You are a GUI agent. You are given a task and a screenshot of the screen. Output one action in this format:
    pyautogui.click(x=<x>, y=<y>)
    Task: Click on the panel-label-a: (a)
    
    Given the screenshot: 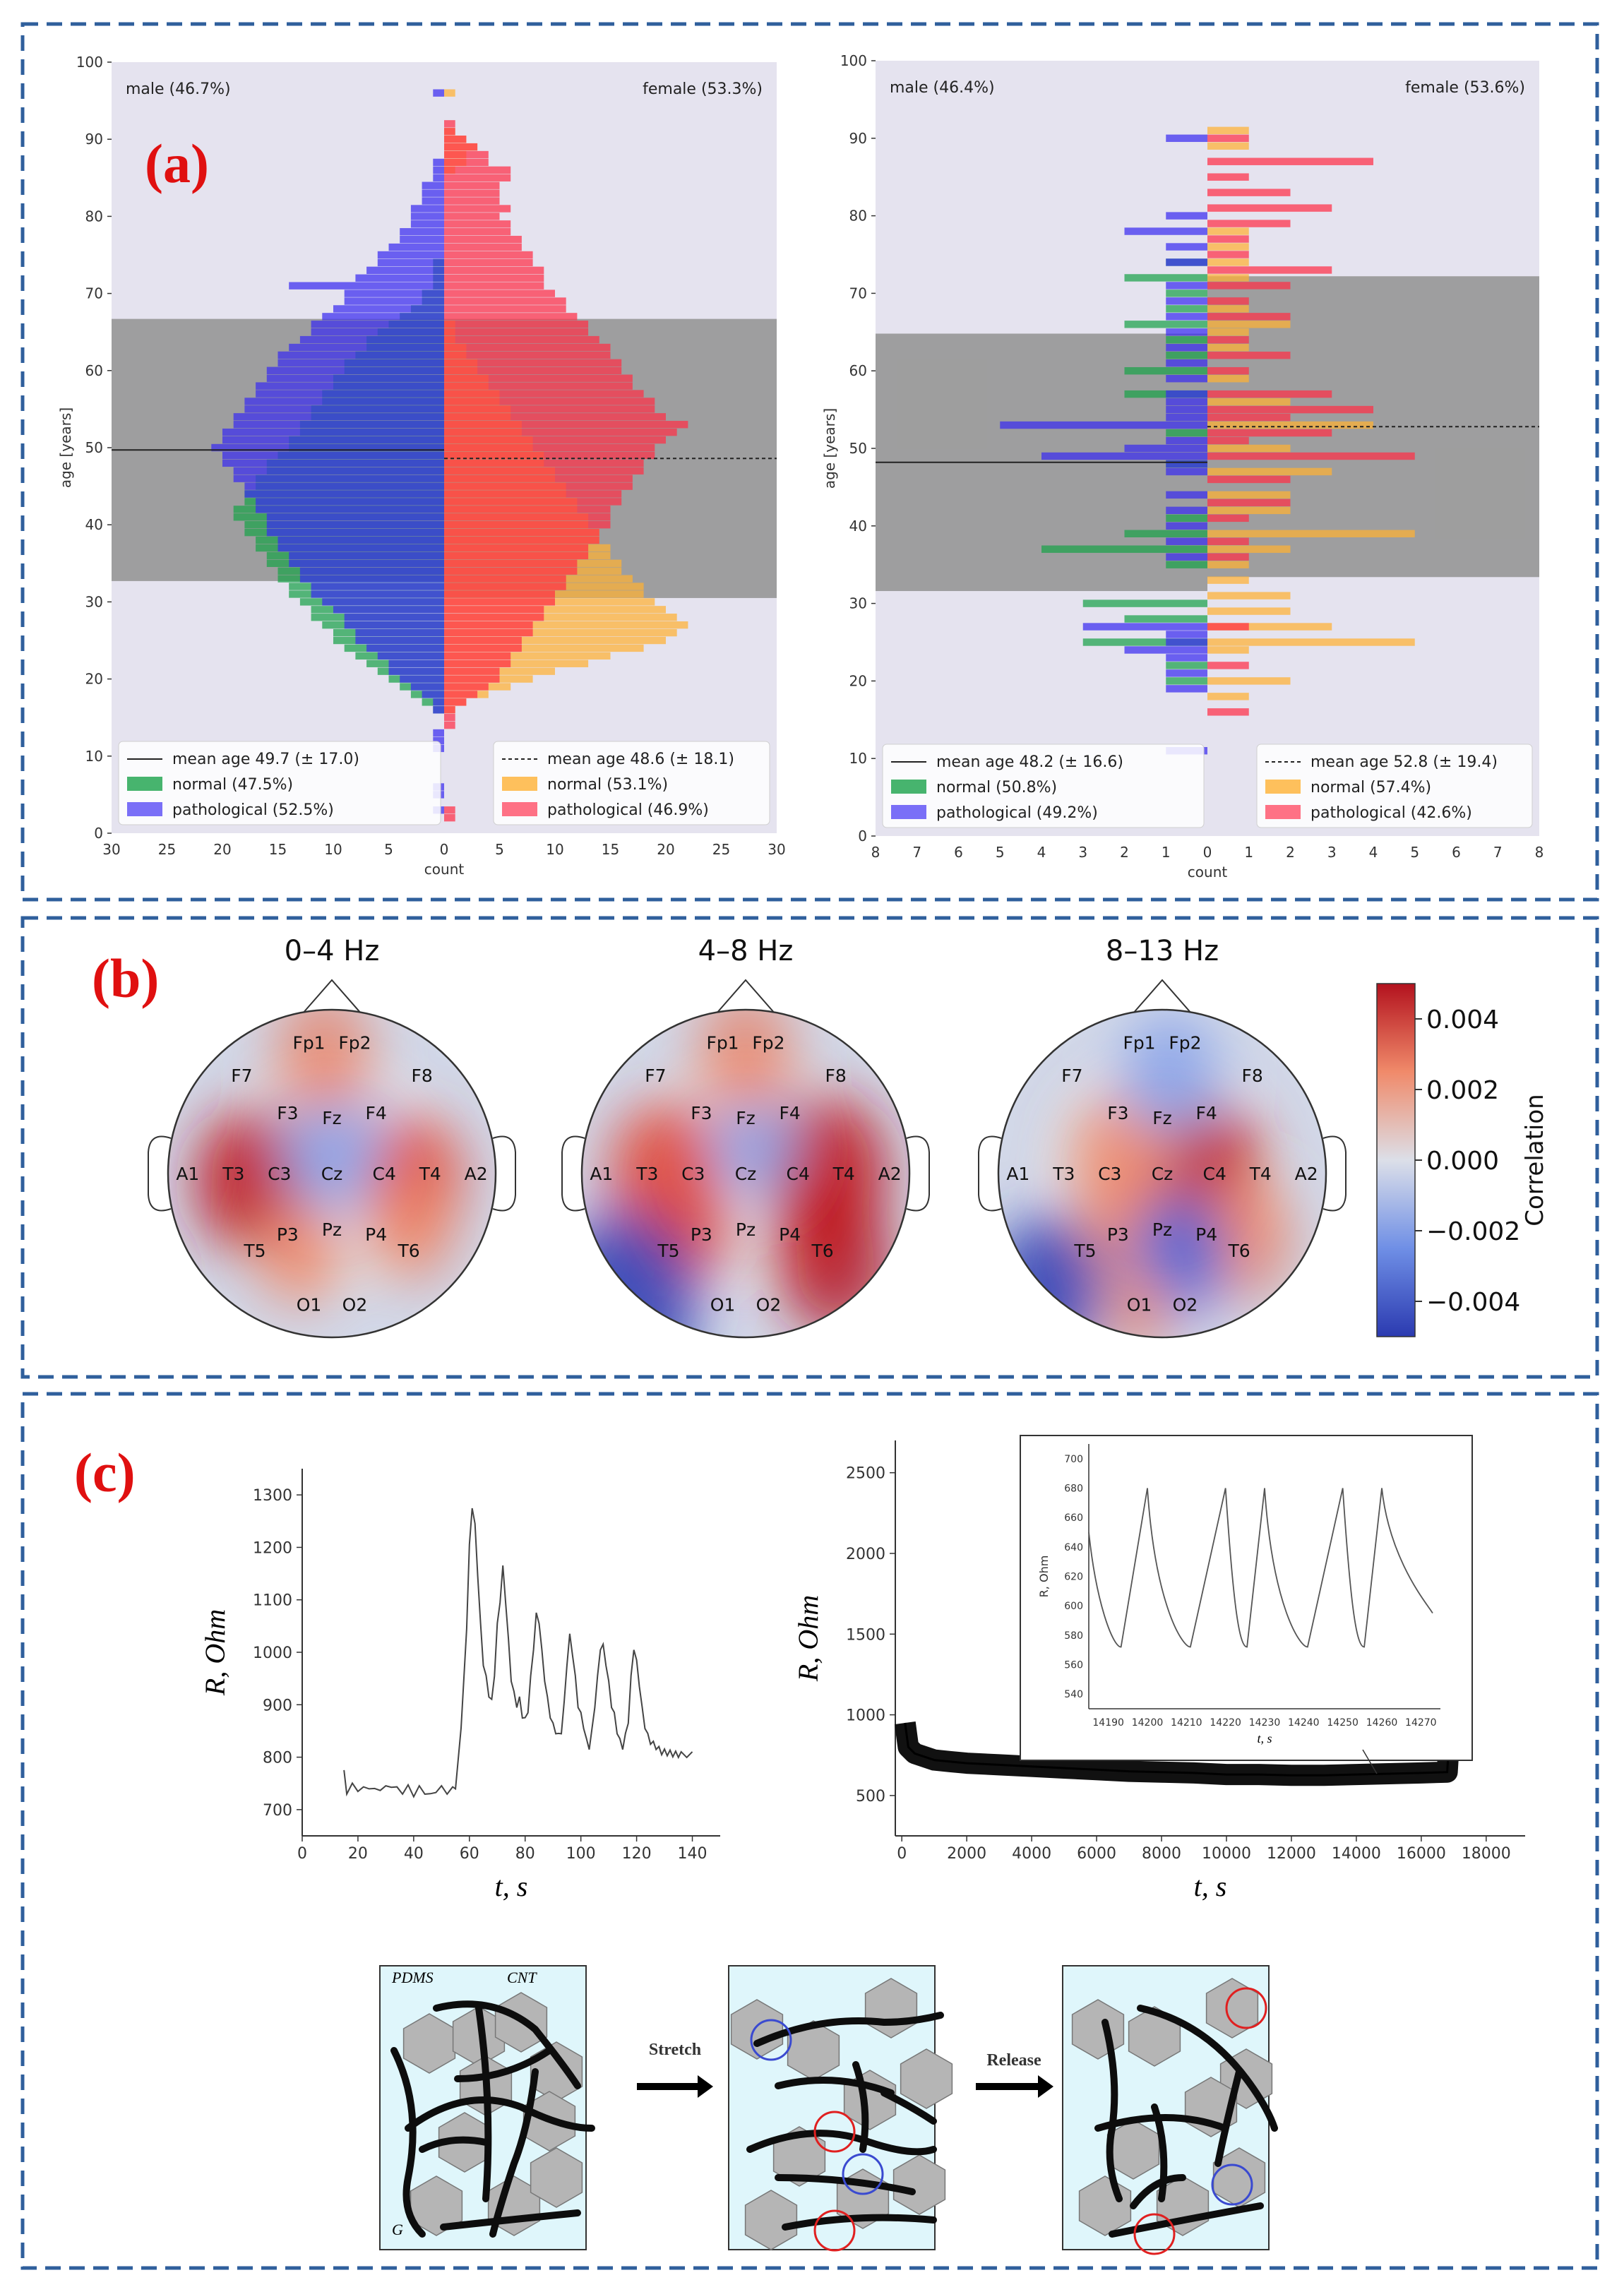 What is the action you would take?
    pyautogui.click(x=177, y=163)
    